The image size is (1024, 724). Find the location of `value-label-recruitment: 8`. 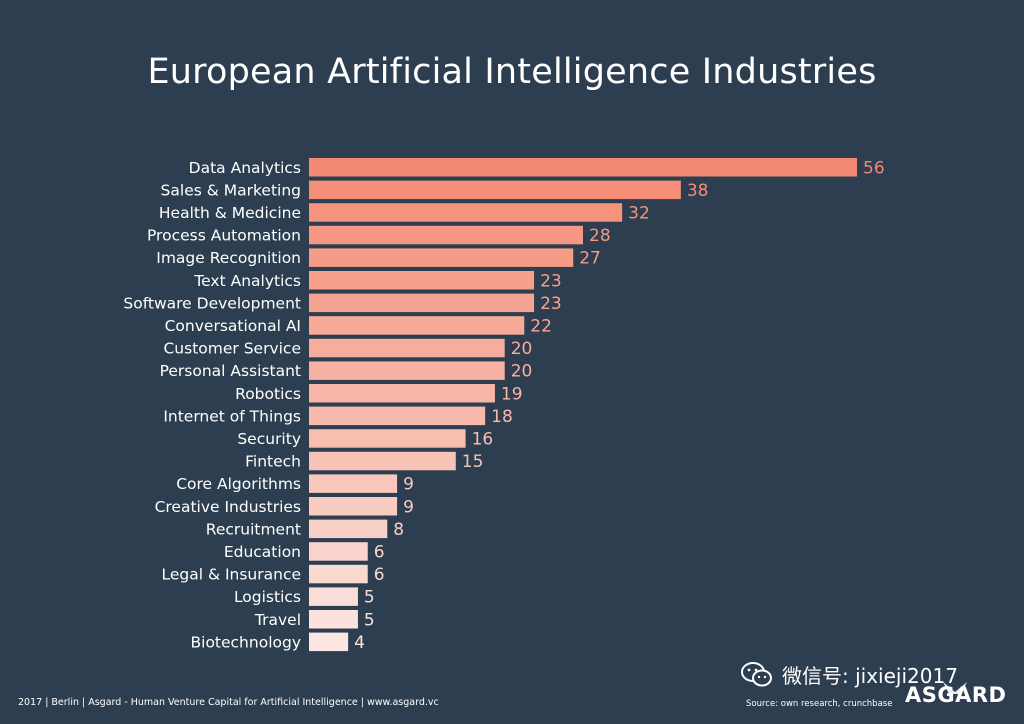

value-label-recruitment: 8 is located at coordinates (398, 530).